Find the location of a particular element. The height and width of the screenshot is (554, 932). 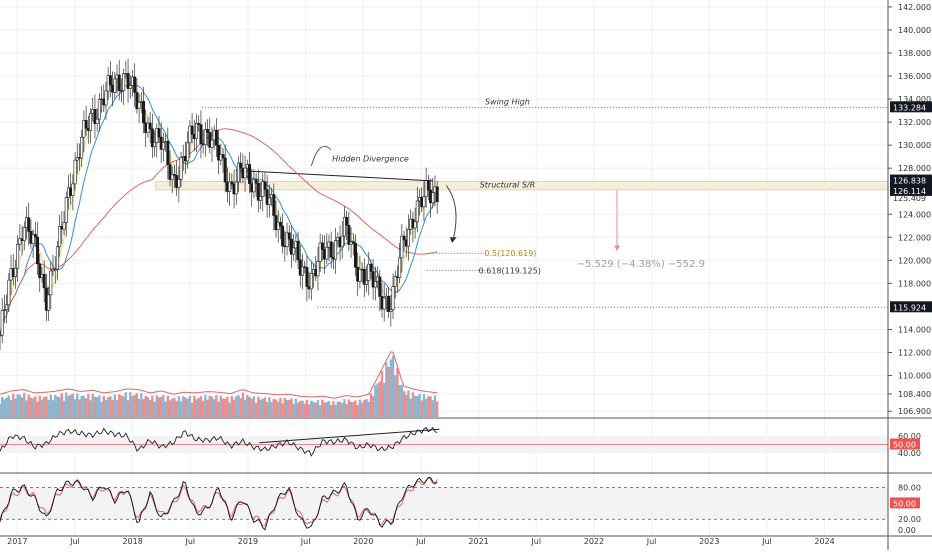

price-tick-label: 106.900 is located at coordinates (914, 411).